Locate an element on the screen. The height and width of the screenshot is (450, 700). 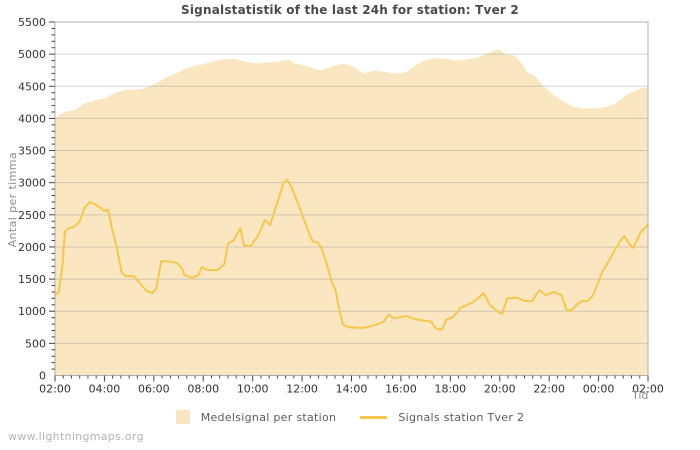
x-tick-label: 22:00 is located at coordinates (549, 389).